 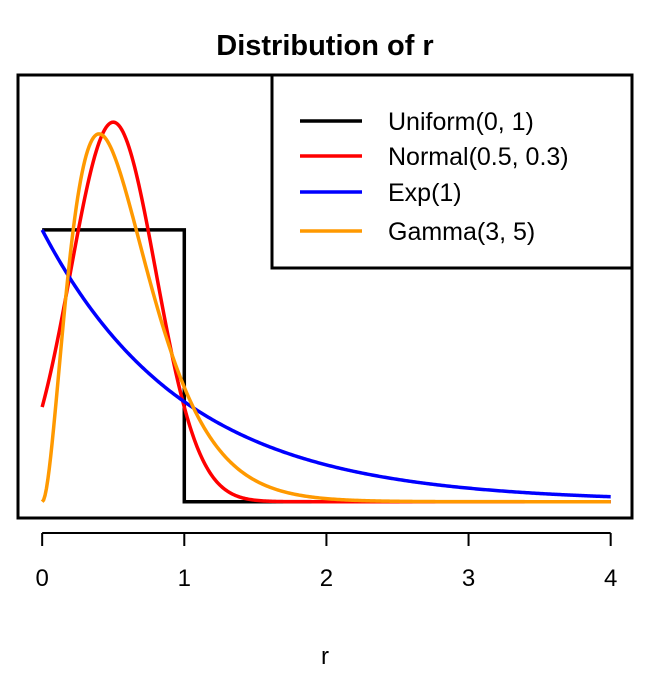 I want to click on x-axis-label: r, so click(x=325, y=656).